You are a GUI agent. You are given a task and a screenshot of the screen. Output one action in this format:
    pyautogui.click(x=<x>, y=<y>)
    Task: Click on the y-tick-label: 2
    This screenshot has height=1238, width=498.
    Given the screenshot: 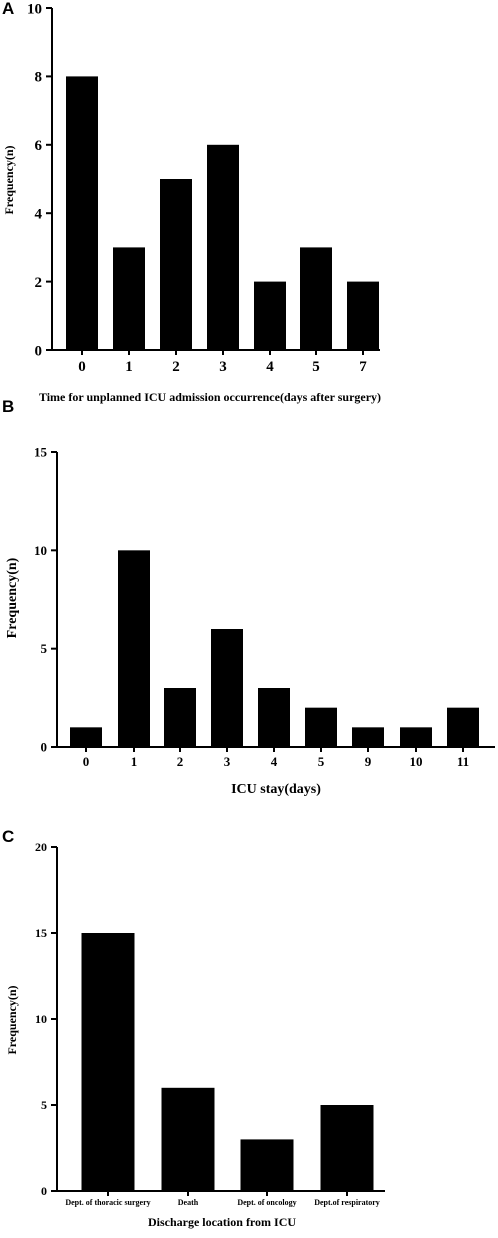 What is the action you would take?
    pyautogui.click(x=39, y=283)
    